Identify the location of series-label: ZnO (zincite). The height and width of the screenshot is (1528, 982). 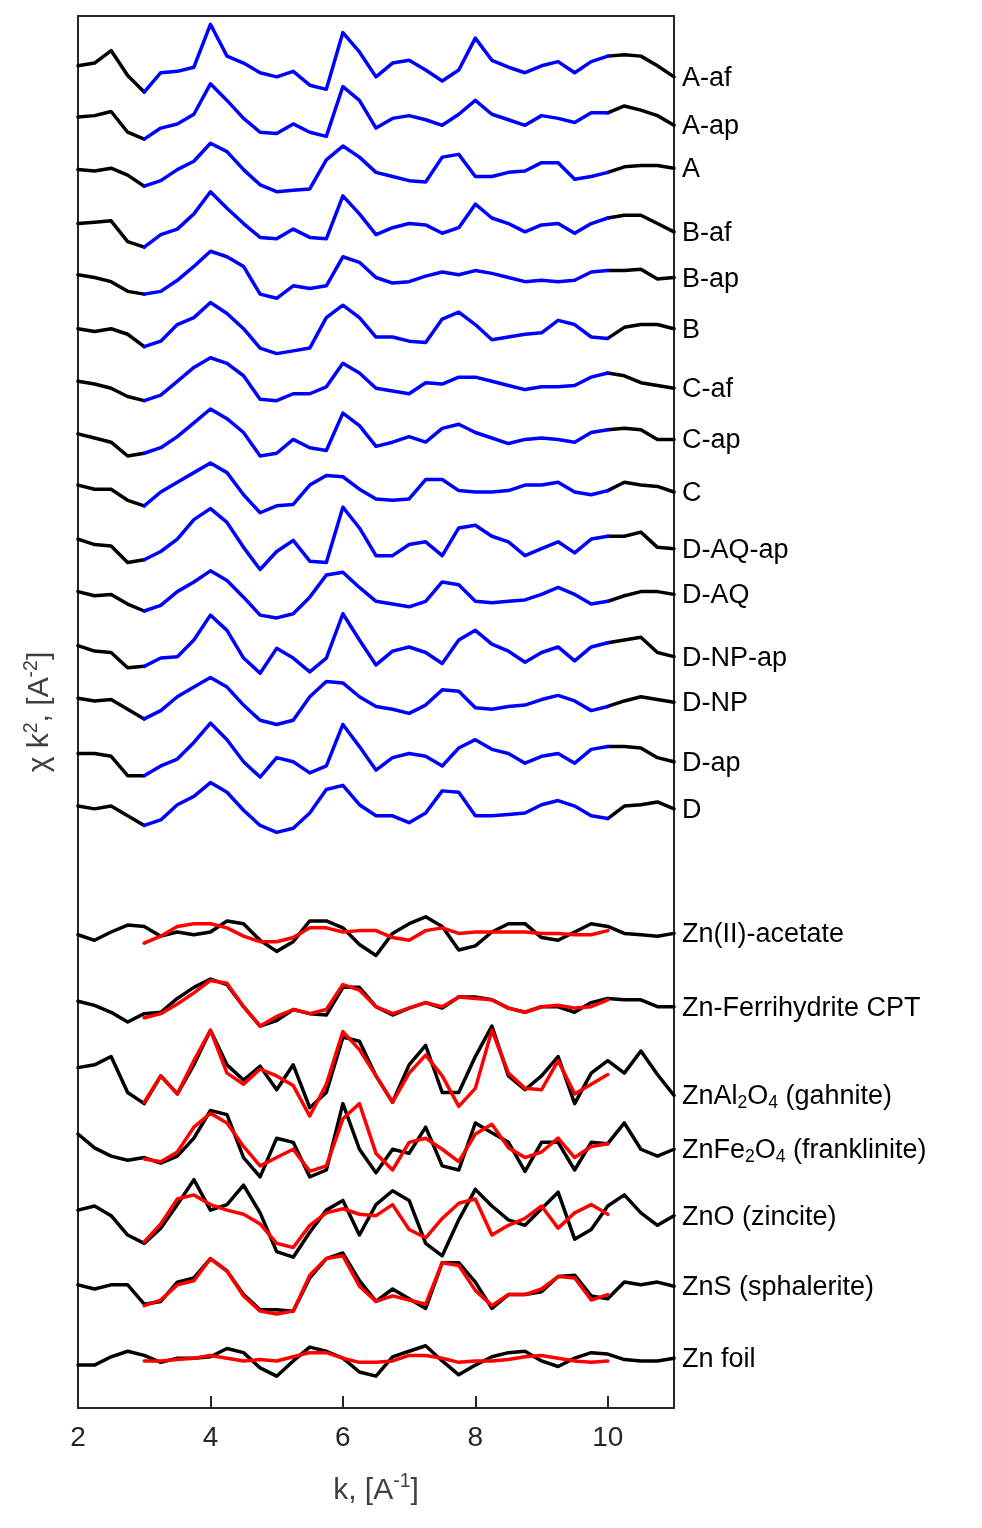
(759, 1215).